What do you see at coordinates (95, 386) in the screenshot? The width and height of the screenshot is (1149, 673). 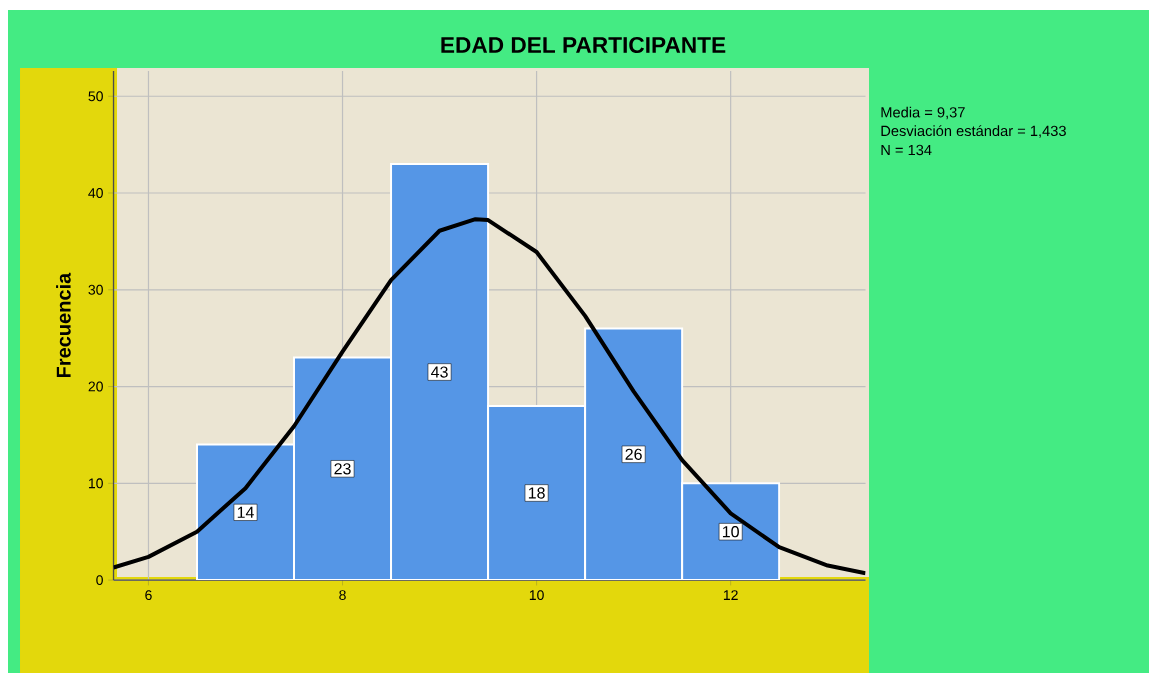 I see `y-tick-label: 20` at bounding box center [95, 386].